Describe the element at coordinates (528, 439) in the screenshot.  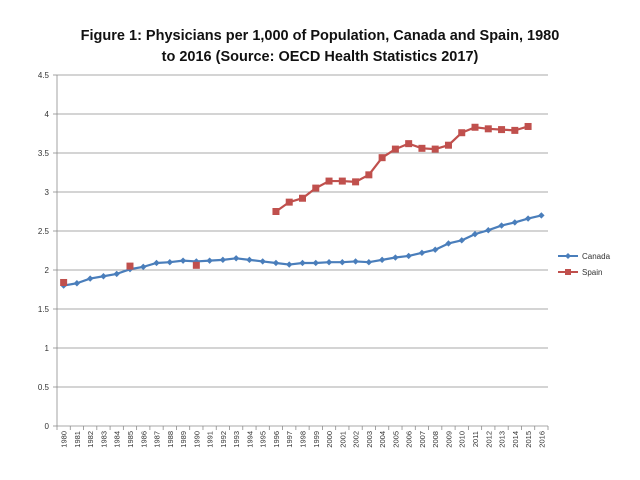
I see `x-tick-label: 2015` at that location.